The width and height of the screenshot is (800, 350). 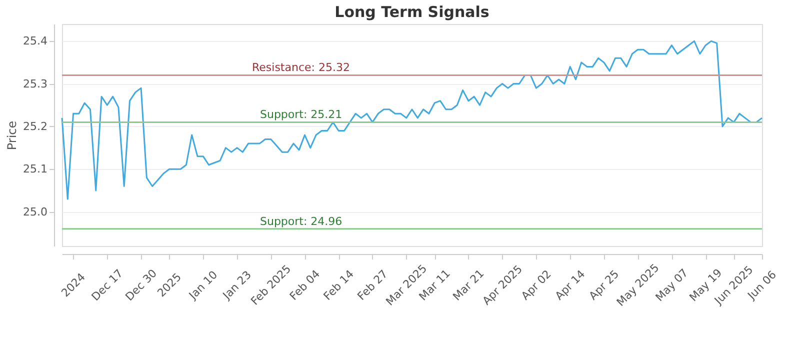 What do you see at coordinates (107, 285) in the screenshot?
I see `x-tick-label: Dec 17` at bounding box center [107, 285].